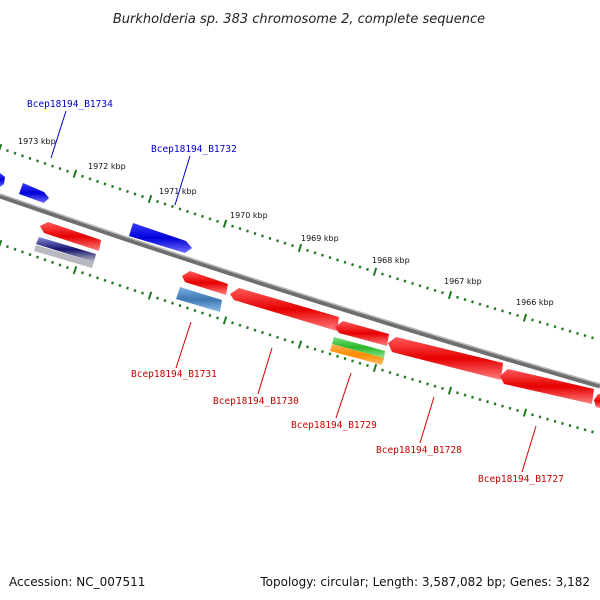  What do you see at coordinates (535, 302) in the screenshot?
I see `tick-label-1966: 1966 kbp` at bounding box center [535, 302].